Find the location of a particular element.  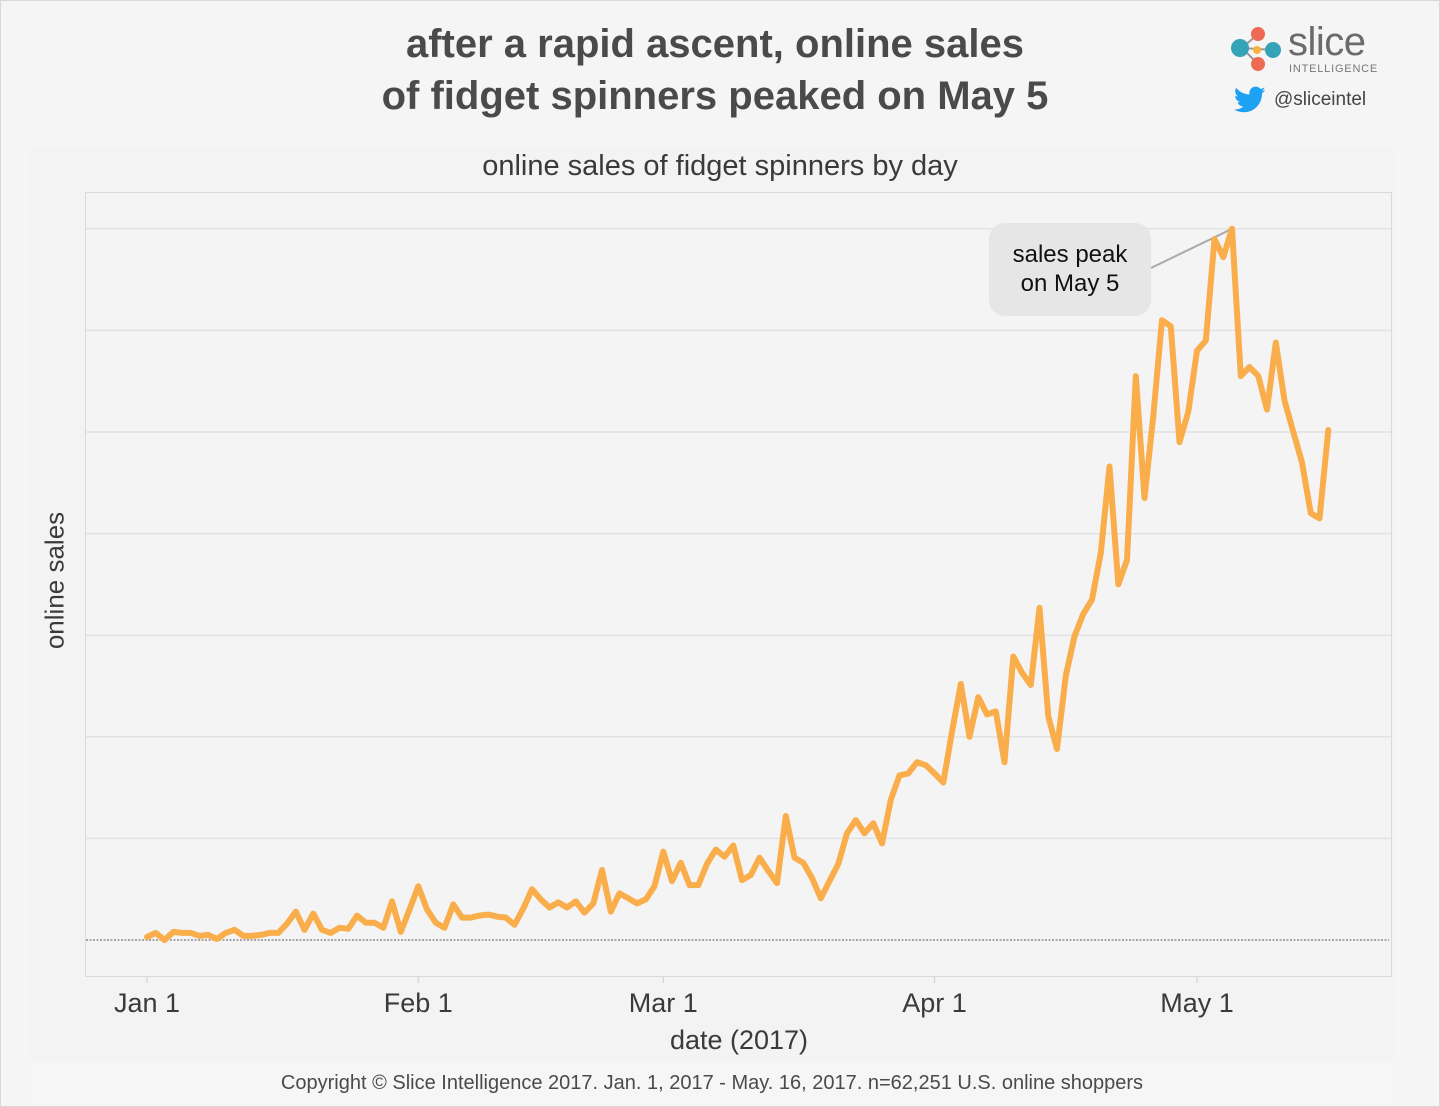

headline-line-2: of fidget spinners peaked on May 5 is located at coordinates (715, 96).